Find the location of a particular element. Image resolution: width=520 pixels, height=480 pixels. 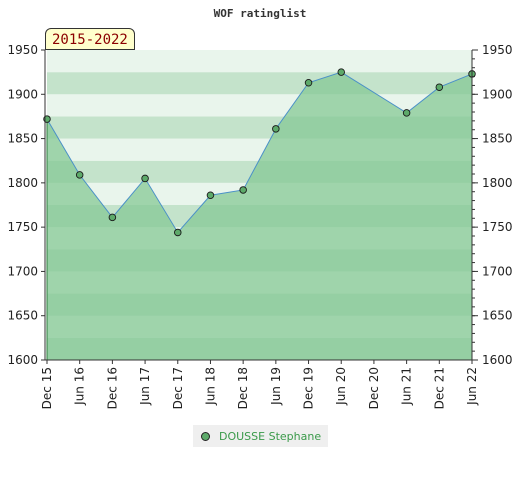

x-tick-label: Jun 16 is located at coordinates (80, 386).